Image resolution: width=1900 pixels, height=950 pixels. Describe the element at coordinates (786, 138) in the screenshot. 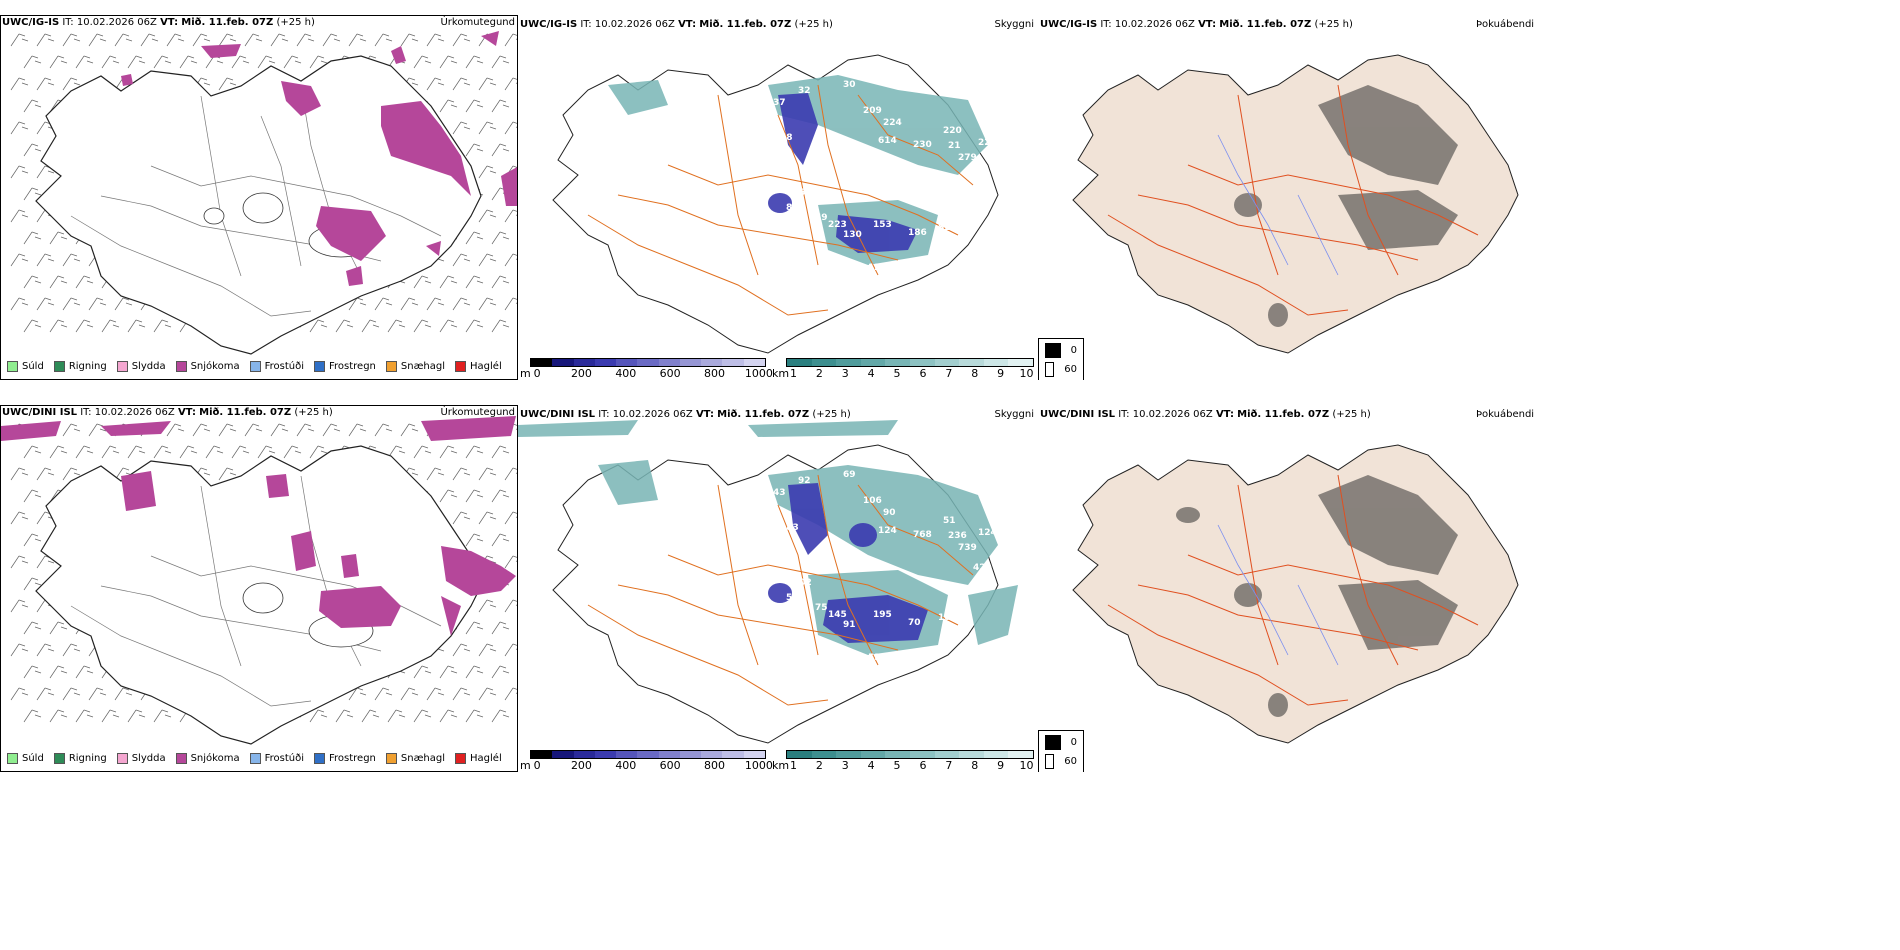

I see `ceiling-value-label: 58` at that location.